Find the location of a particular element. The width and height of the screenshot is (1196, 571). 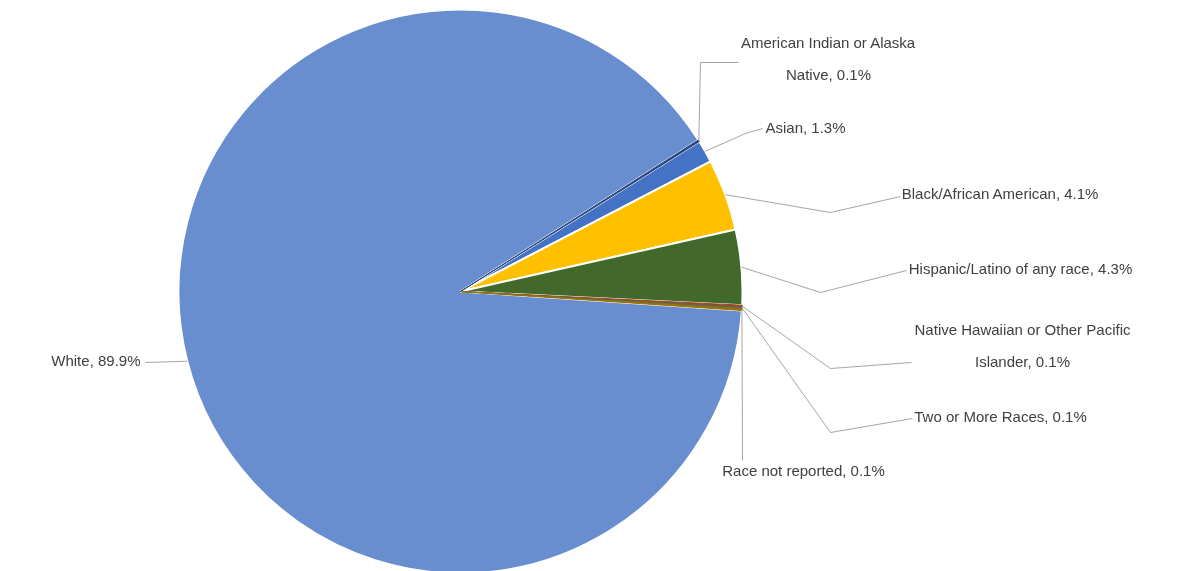

slice-label: American Indian or Alaska Native, 0.1% is located at coordinates (828, 58).